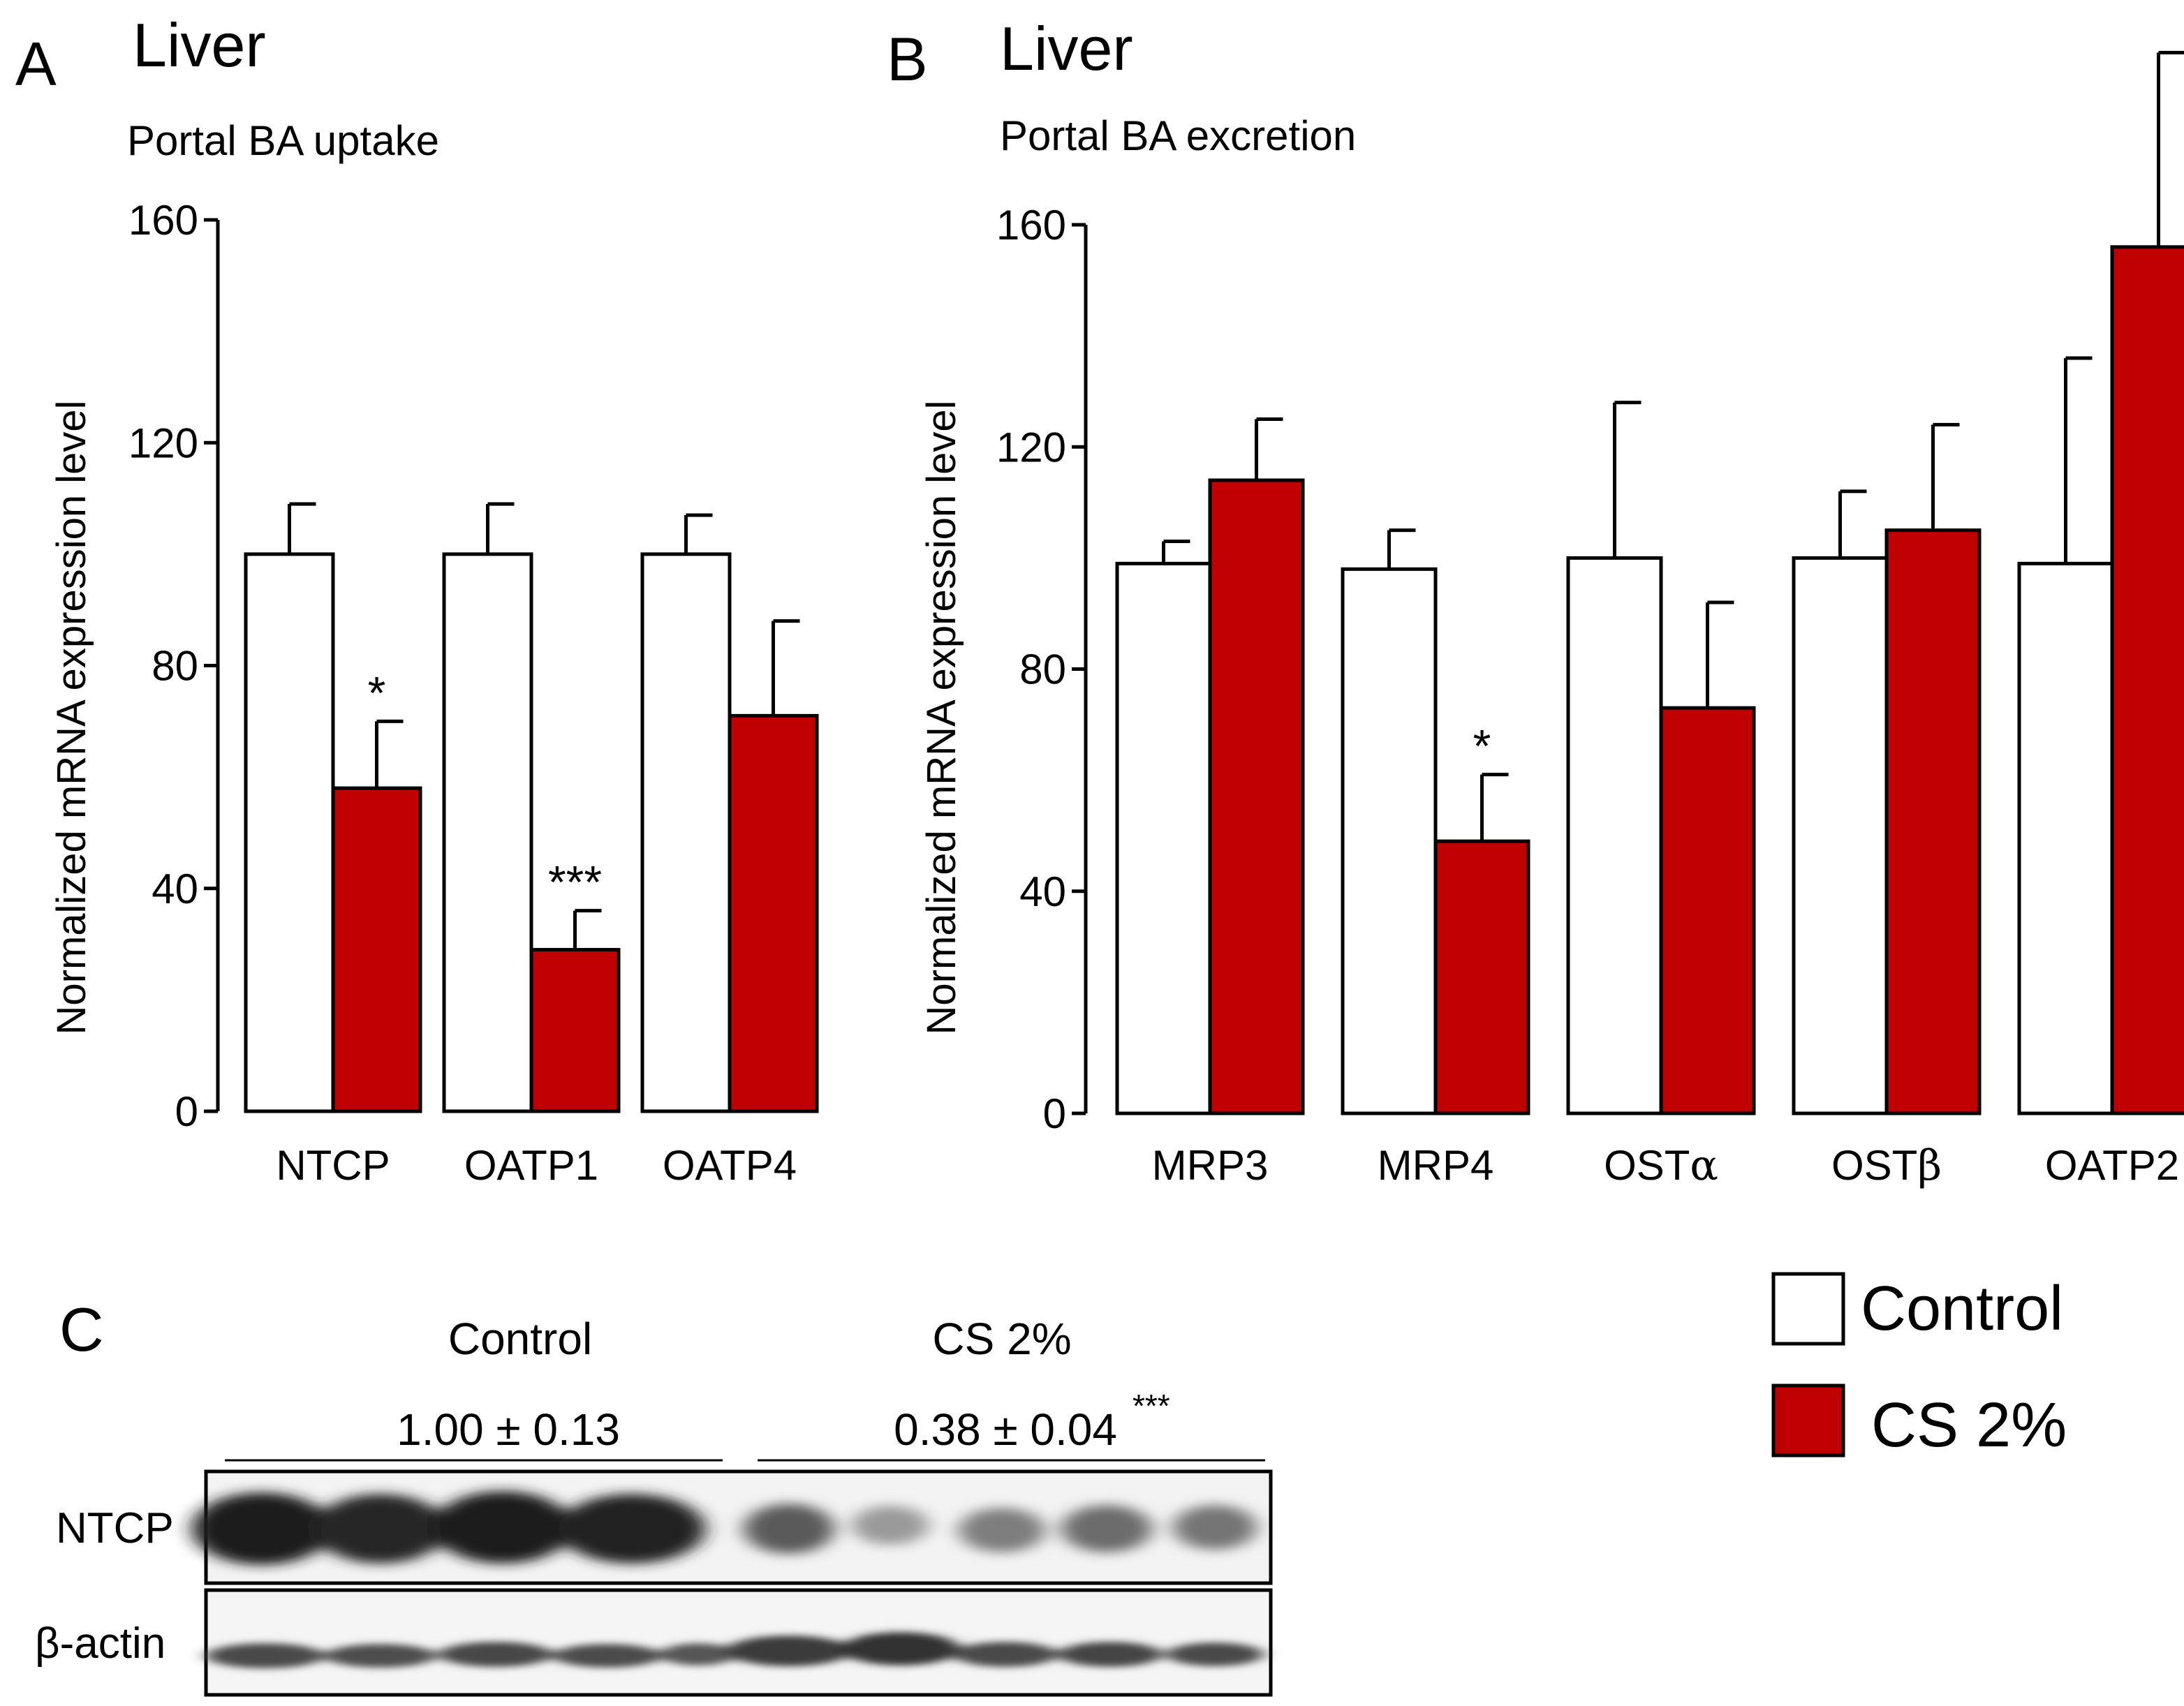 This screenshot has width=2184, height=1706. What do you see at coordinates (531, 1165) in the screenshot?
I see `x-category-label: OATP1` at bounding box center [531, 1165].